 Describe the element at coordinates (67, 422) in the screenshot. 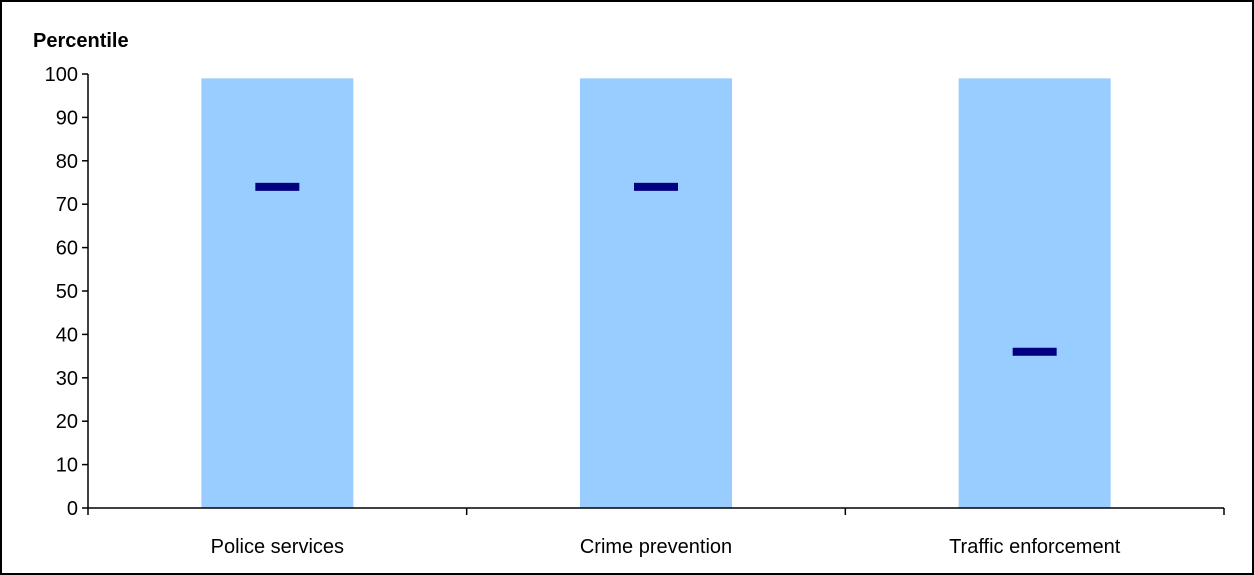

I see `y-tick-label: 20` at that location.